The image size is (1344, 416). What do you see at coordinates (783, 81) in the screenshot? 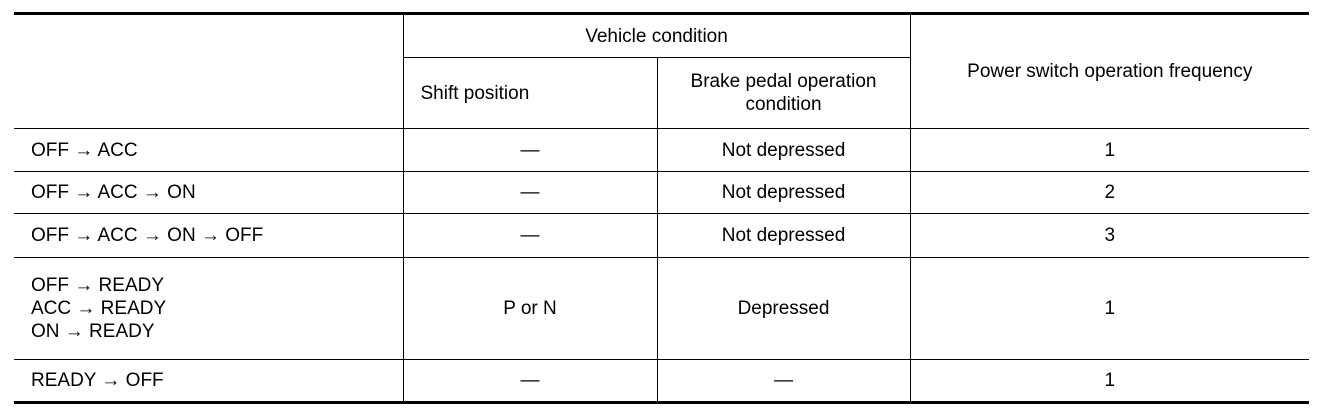
I see `header-brake-line1: Brake pedal operation` at bounding box center [783, 81].